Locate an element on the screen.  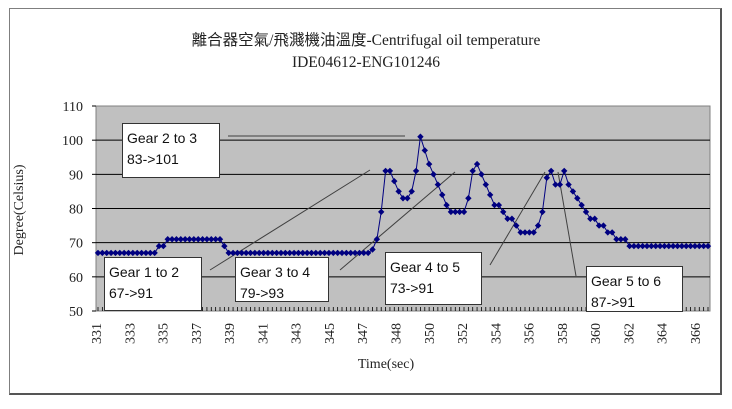
y-tick-label: 100 is located at coordinates (72, 141).